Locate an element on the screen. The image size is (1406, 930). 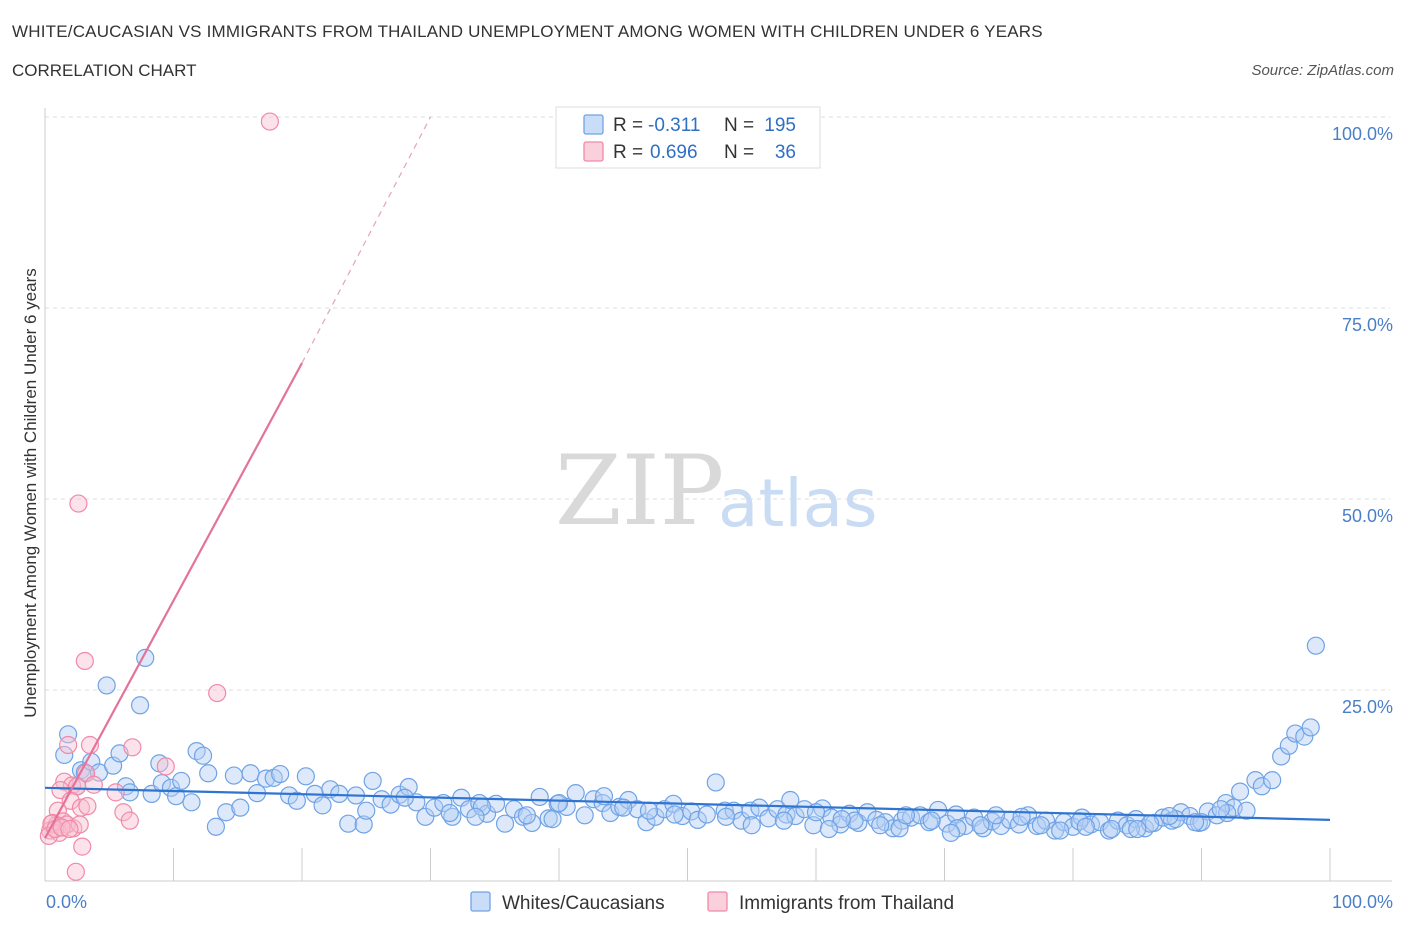
legend-swatch-thailand is located at coordinates (593, 151).